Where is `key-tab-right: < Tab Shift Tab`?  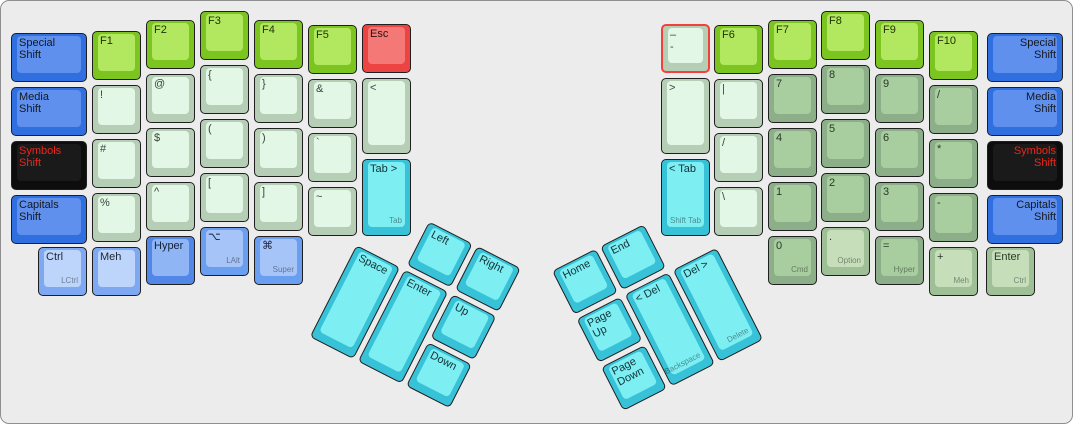 key-tab-right: < Tab Shift Tab is located at coordinates (685, 197).